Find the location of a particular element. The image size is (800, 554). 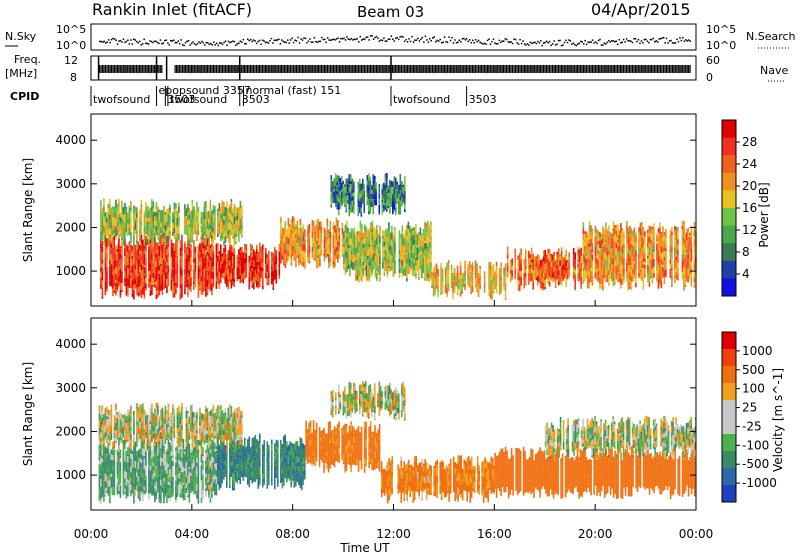

colorbar-swatch is located at coordinates (729, 269).